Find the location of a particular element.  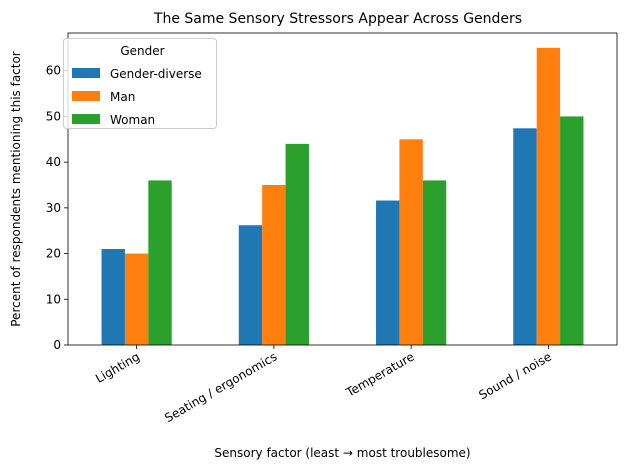

y-tick-label: 0 is located at coordinates (57, 345).